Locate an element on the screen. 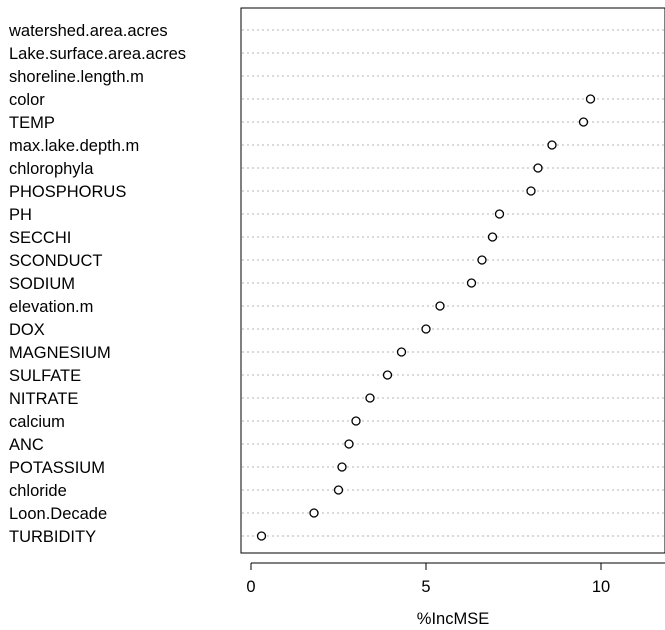 The width and height of the screenshot is (665, 630). variable-label: DOX is located at coordinates (27, 330).